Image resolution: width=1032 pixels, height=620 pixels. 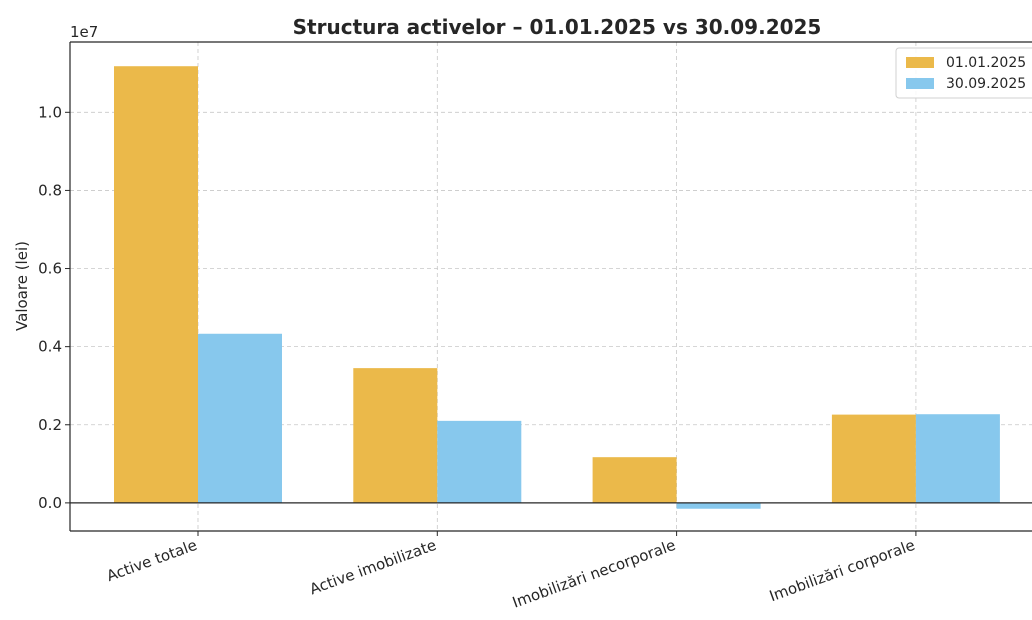 I want to click on y-axis-label: Valoare (lei), so click(x=22, y=286).